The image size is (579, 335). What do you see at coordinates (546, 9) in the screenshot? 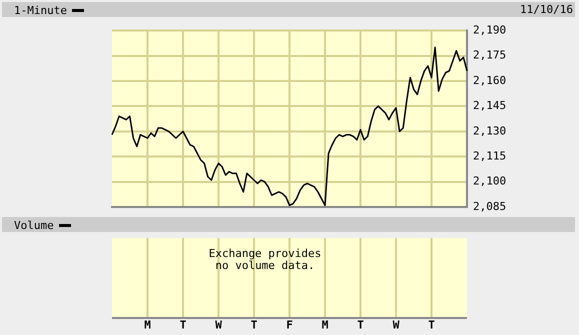
I see `text: 11/10/16` at bounding box center [546, 9].